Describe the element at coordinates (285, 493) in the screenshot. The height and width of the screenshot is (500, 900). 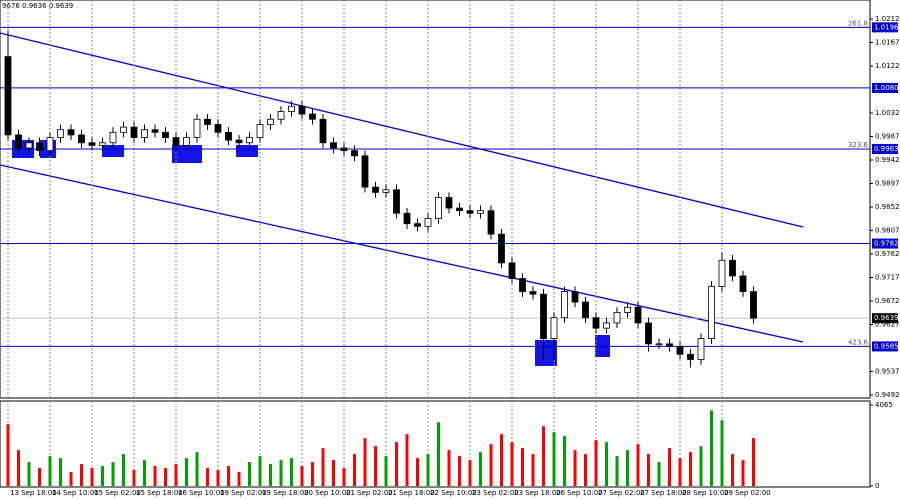
I see `x-tick-label: 19 Sep 18:00` at that location.